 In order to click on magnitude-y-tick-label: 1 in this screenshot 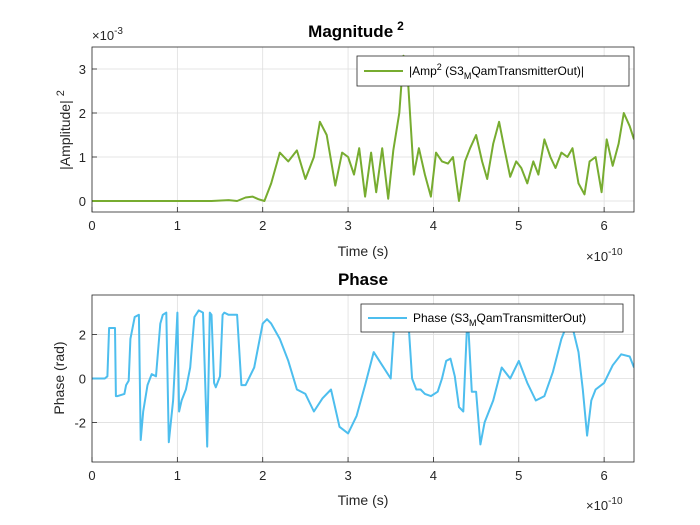, I will do `click(82, 157)`.